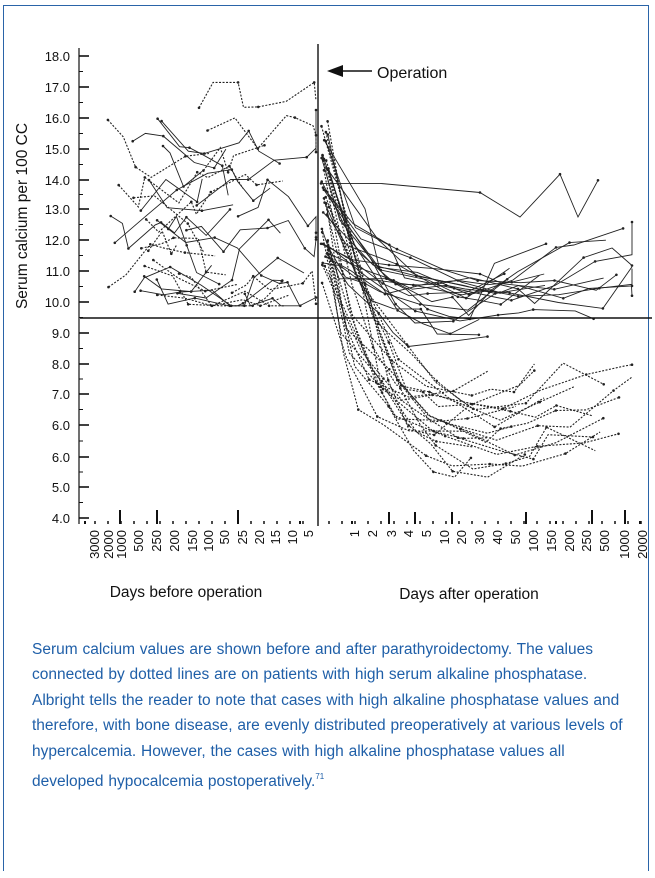  Describe the element at coordinates (469, 594) in the screenshot. I see `x-axis-title-after: Days after operation` at that location.